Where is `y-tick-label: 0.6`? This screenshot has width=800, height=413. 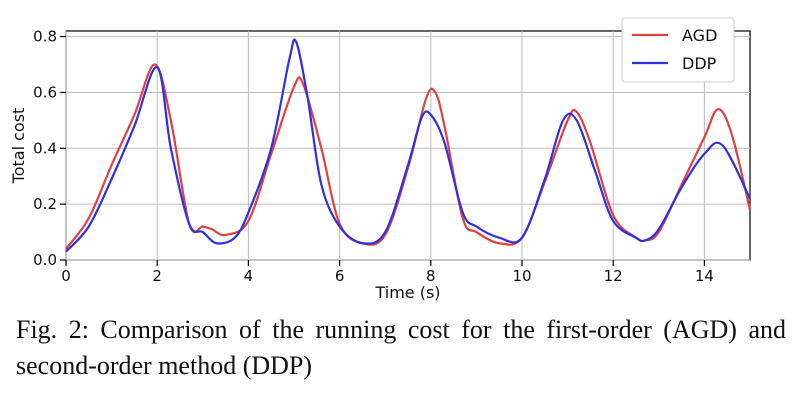
y-tick-label: 0.6 is located at coordinates (45, 92).